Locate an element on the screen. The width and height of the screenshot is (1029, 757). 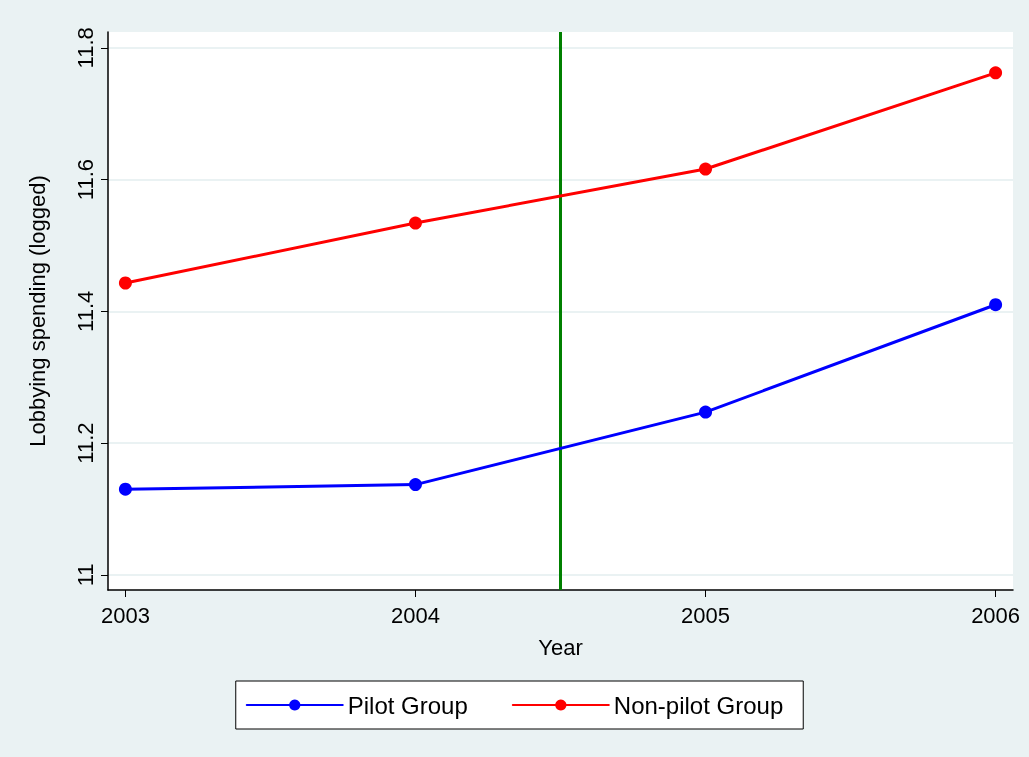
legend-label: Pilot Group is located at coordinates (407, 705).